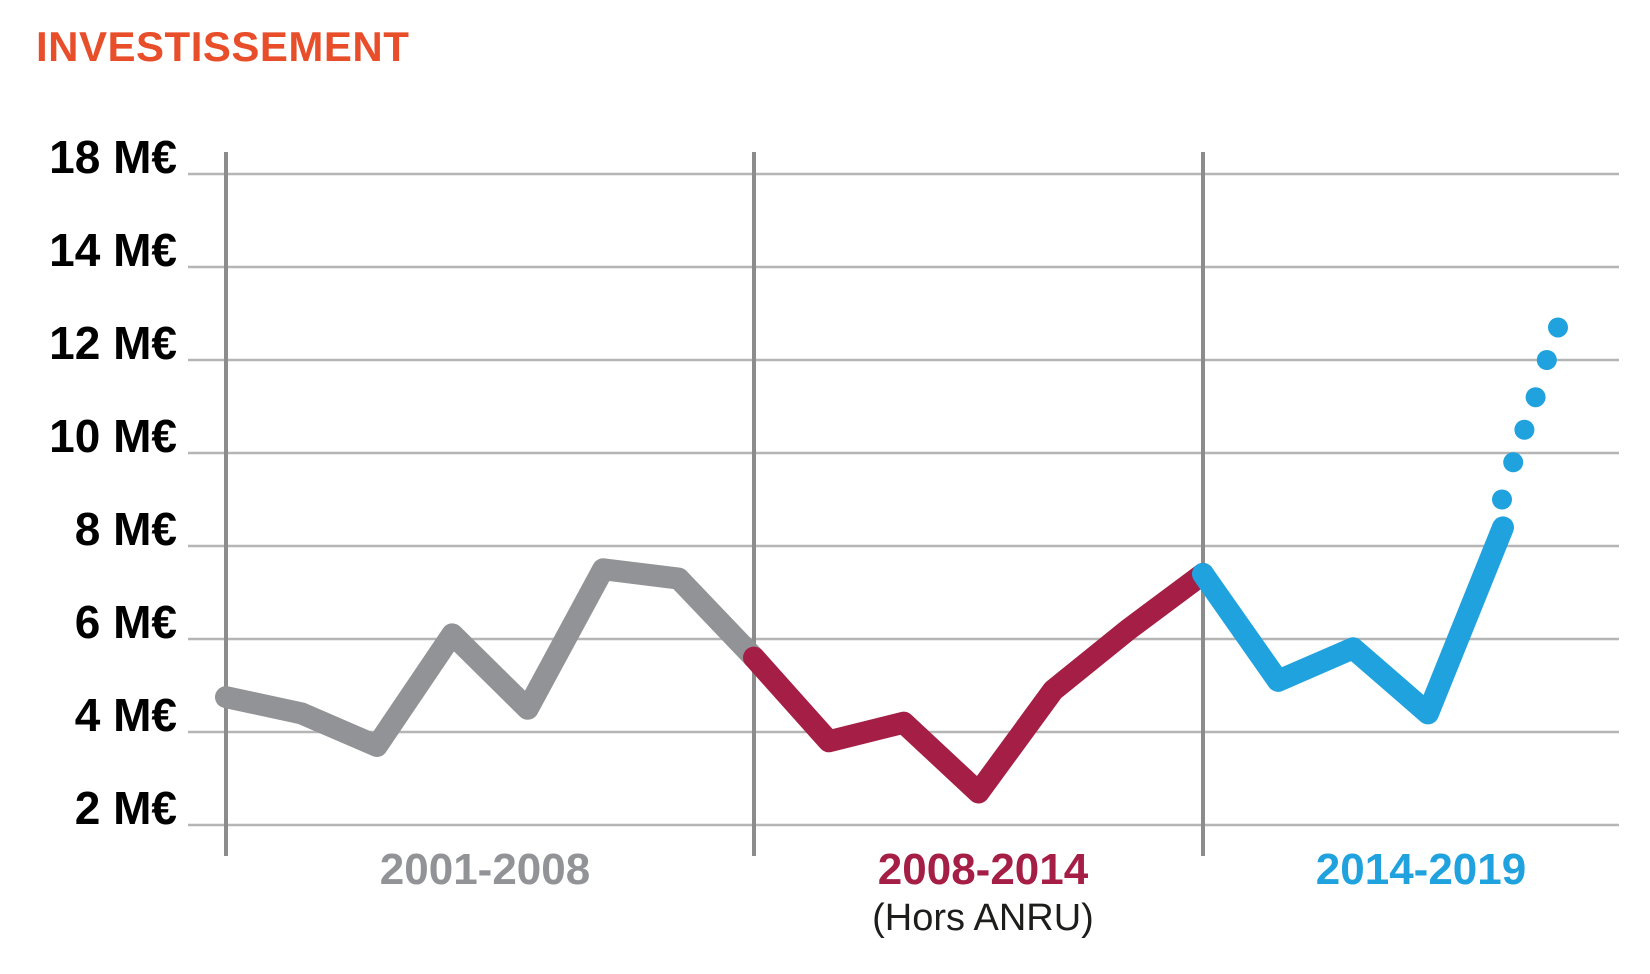 This screenshot has width=1650, height=974. What do you see at coordinates (223, 46) in the screenshot?
I see `chart-title: INVESTISSEMENT` at bounding box center [223, 46].